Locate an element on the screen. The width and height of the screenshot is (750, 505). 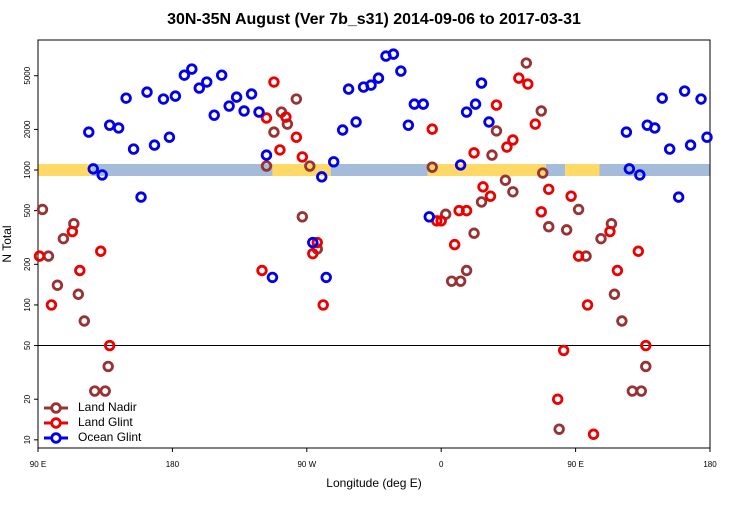
y-tick-label: 1000 is located at coordinates (27, 170).